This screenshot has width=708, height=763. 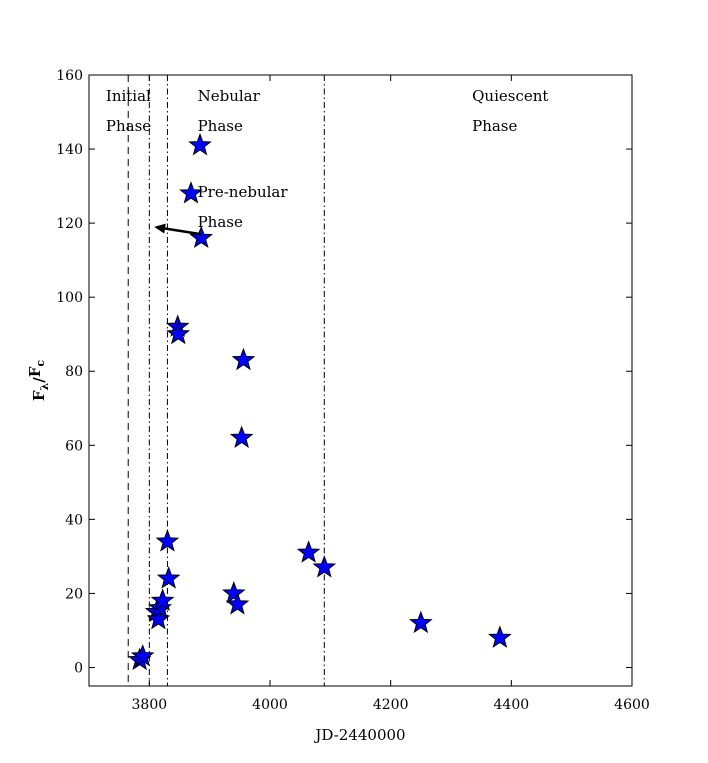 I want to click on arrow-annotation, so click(x=178, y=229).